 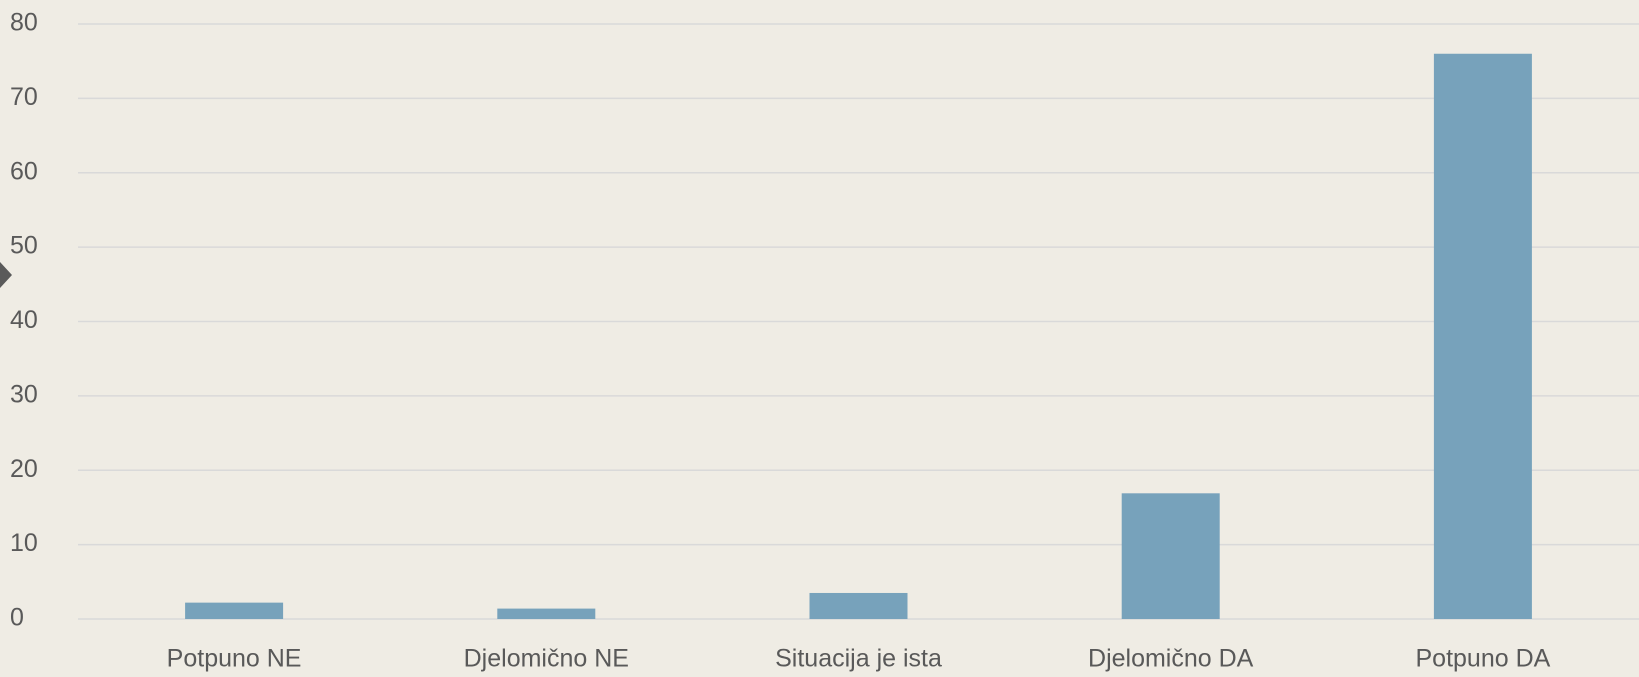 What do you see at coordinates (17, 618) in the screenshot?
I see `y-tick-label: 0` at bounding box center [17, 618].